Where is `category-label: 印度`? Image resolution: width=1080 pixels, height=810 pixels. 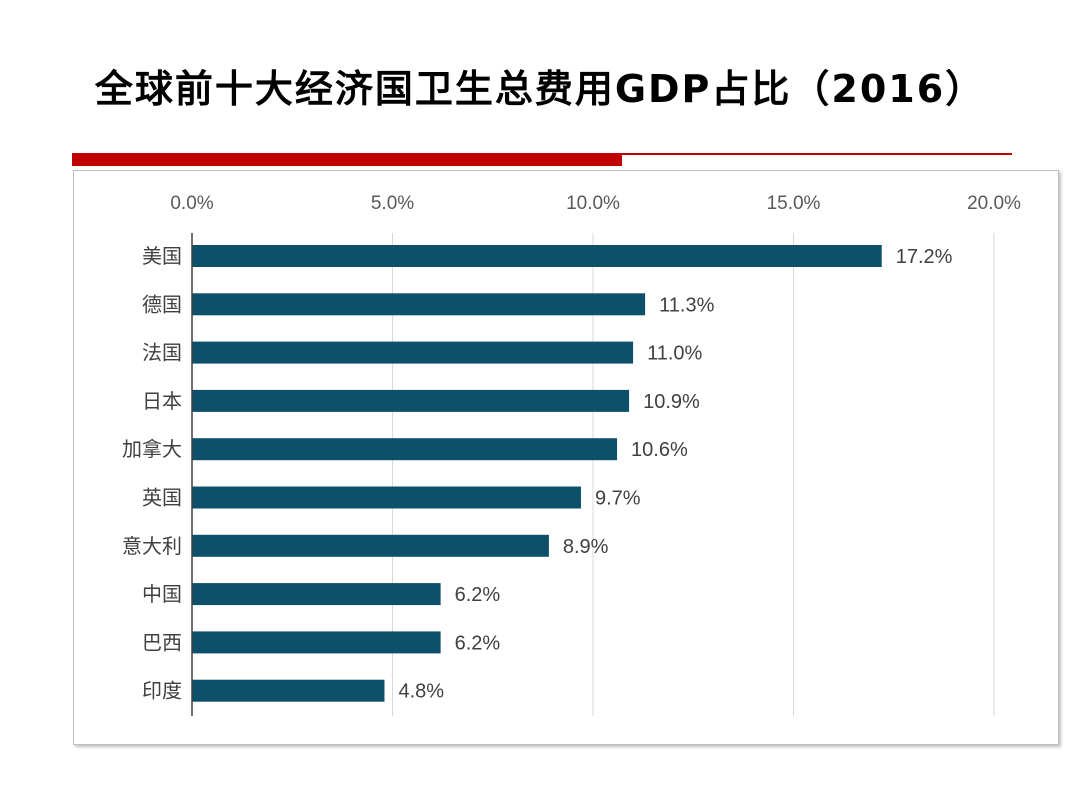 category-label: 印度 is located at coordinates (162, 691).